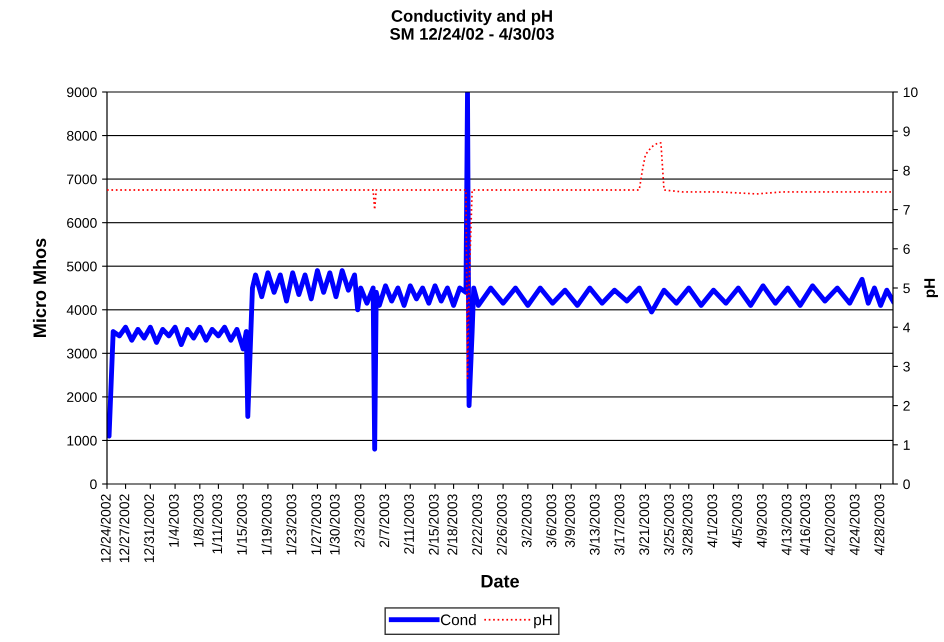 The height and width of the screenshot is (642, 944). I want to click on x-tick-label: 1/8/2003, so click(198, 520).